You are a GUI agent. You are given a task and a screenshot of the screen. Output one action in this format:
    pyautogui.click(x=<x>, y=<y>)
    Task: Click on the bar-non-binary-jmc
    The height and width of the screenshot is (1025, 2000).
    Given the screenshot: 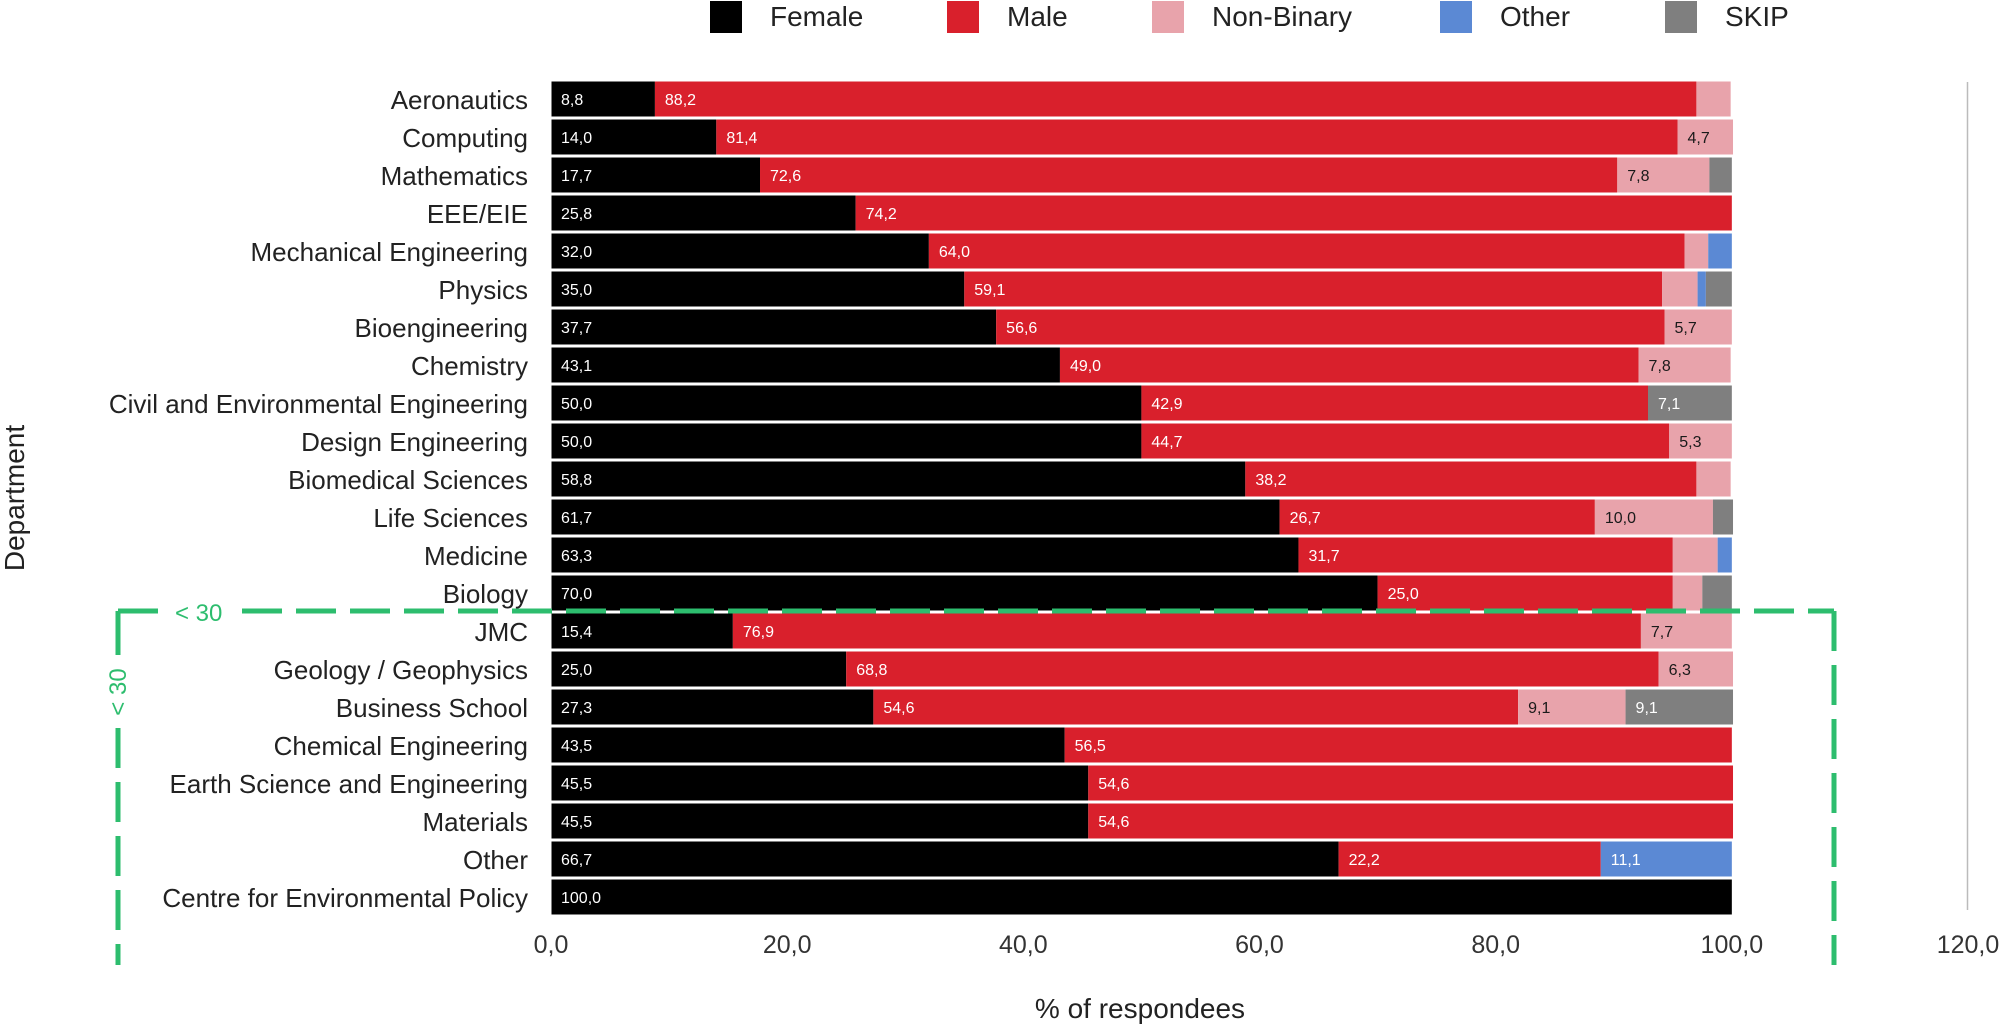 What is the action you would take?
    pyautogui.click(x=1686, y=631)
    